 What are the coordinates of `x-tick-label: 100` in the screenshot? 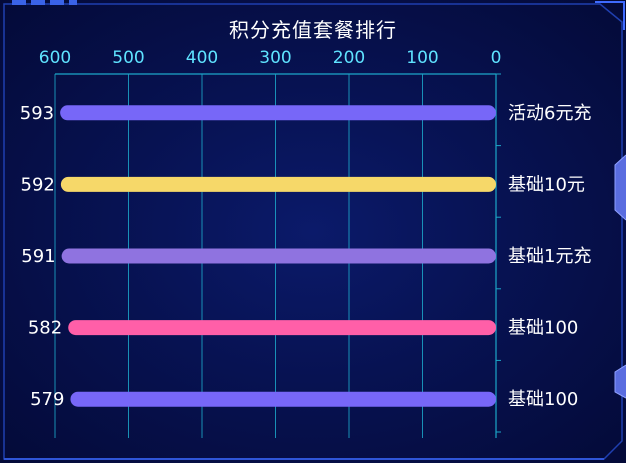 It's located at (422, 58).